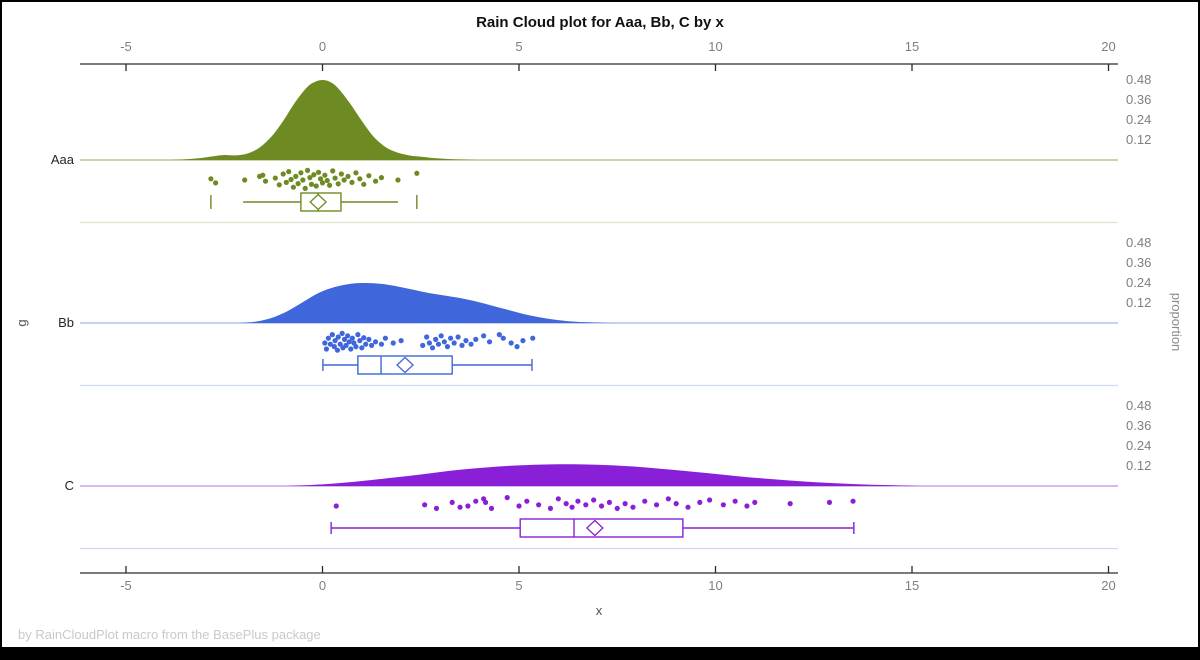 This screenshot has height=660, width=1200. What do you see at coordinates (912, 46) in the screenshot?
I see `top-x-tick-label: 15` at bounding box center [912, 46].